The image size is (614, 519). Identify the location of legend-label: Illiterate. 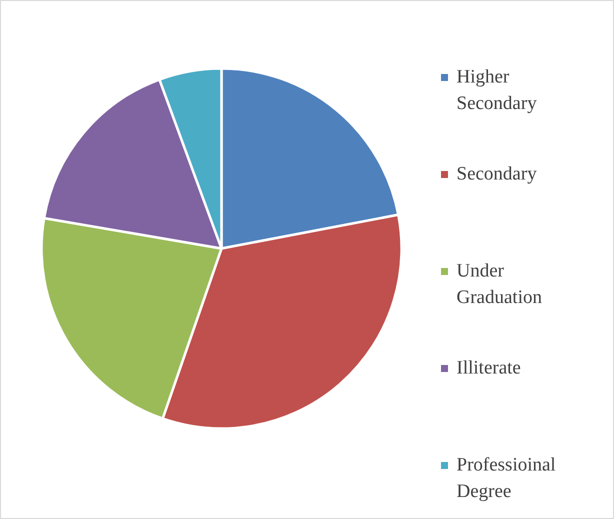
(488, 368).